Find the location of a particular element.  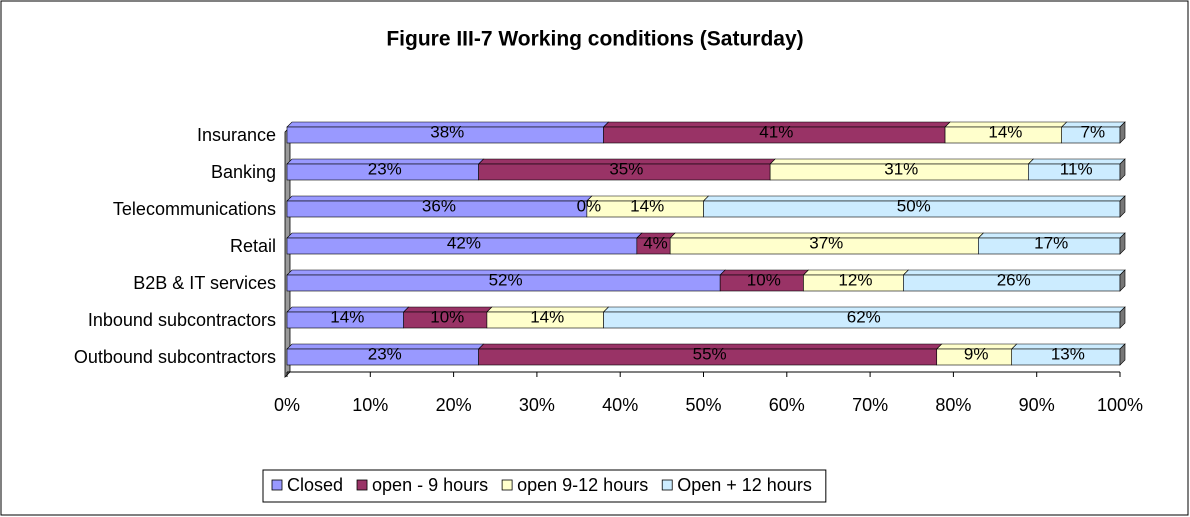

data-label: 13% is located at coordinates (1068, 353).